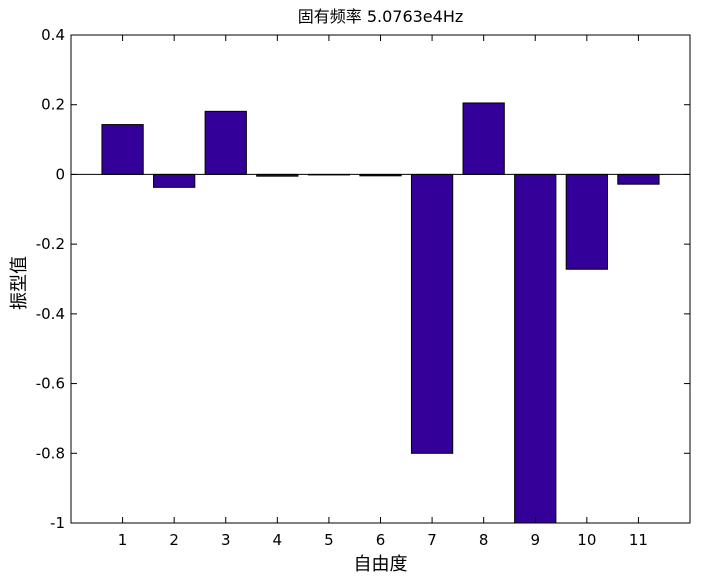 The height and width of the screenshot is (588, 702). What do you see at coordinates (50, 384) in the screenshot?
I see `y-tick-label: -0.6` at bounding box center [50, 384].